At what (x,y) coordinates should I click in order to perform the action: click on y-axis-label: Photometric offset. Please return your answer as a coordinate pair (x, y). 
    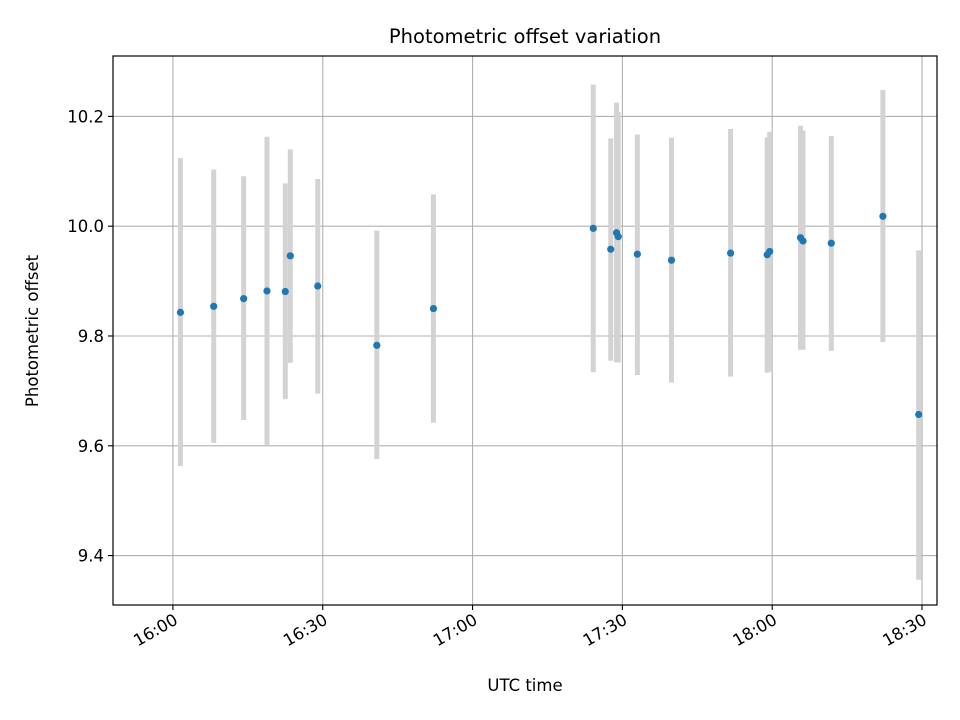
    Looking at the image, I should click on (32, 330).